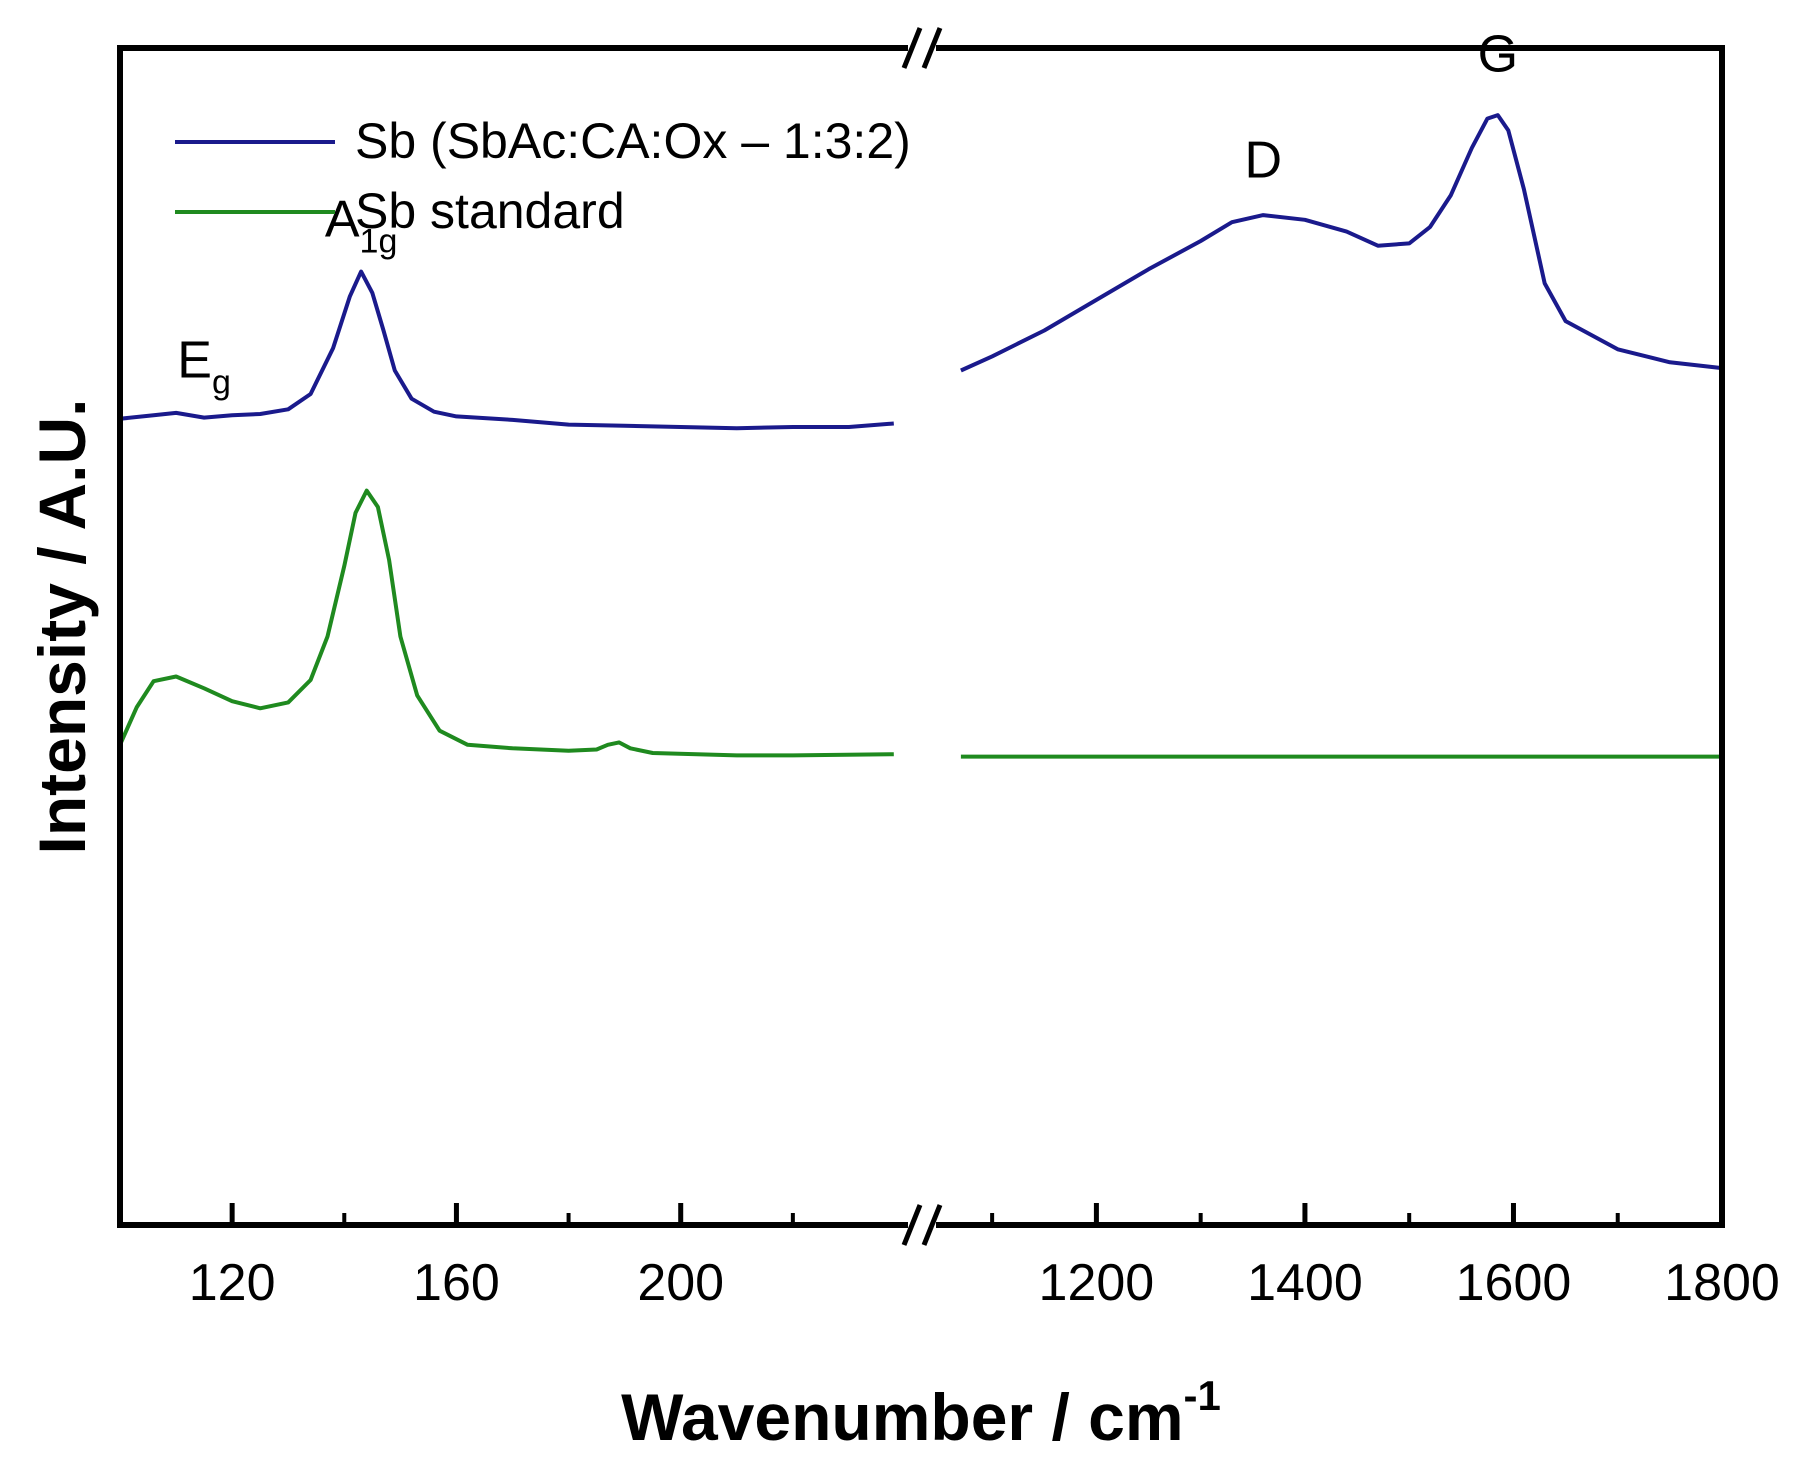 The image size is (1811, 1475). I want to click on peak-label-0-main: E, so click(194, 361).